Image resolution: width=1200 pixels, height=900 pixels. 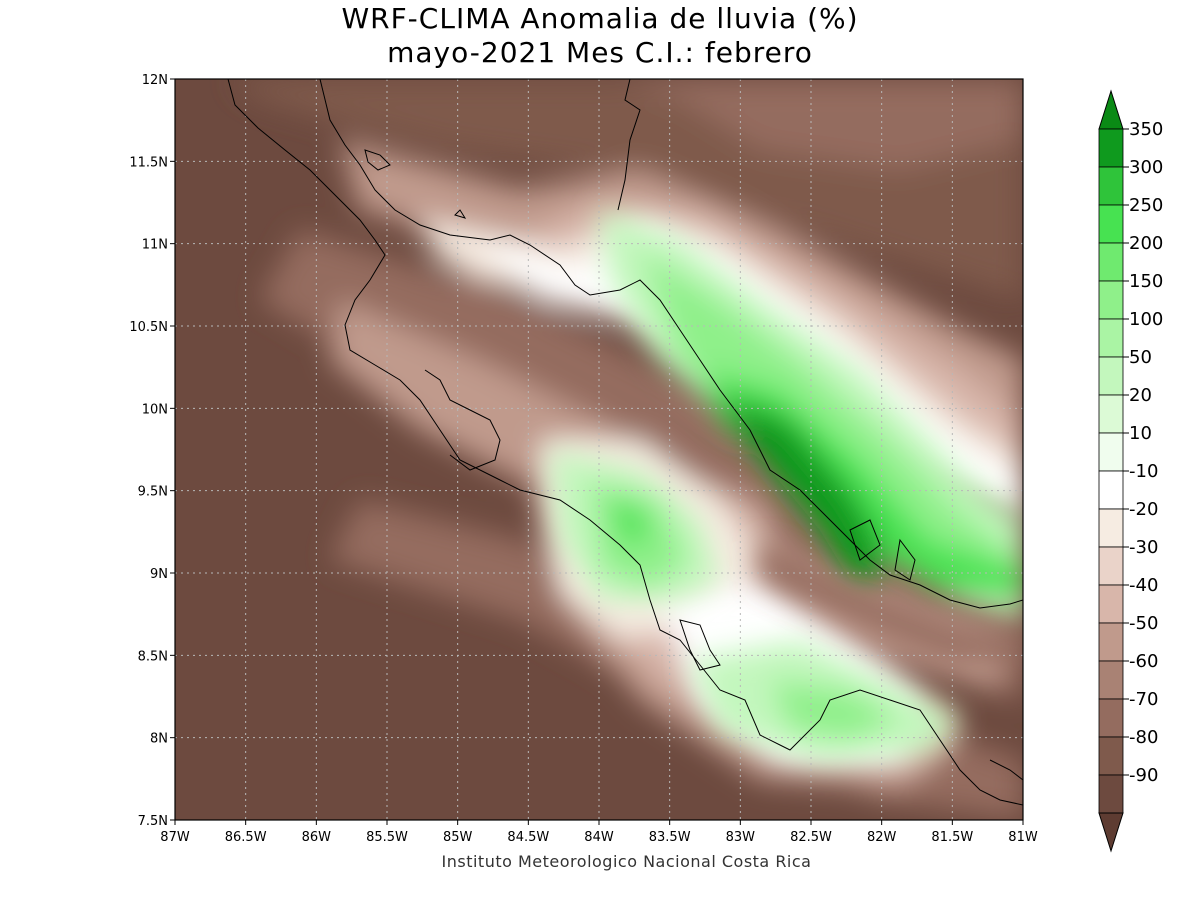 I want to click on colorbar-label: 300, so click(x=1146, y=167).